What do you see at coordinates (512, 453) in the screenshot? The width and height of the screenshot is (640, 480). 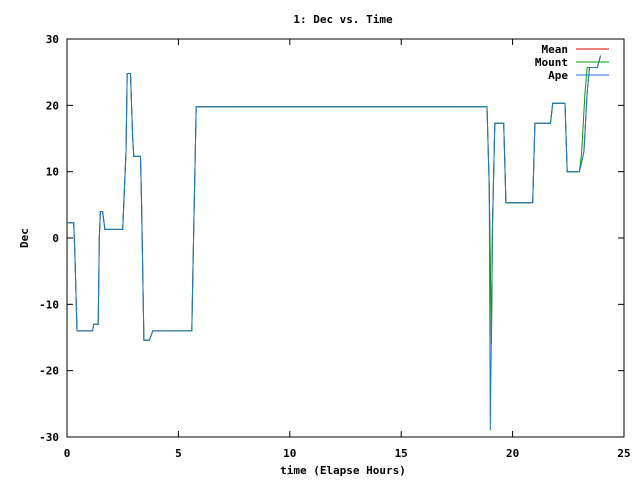 I see `x-tick-label: 20` at bounding box center [512, 453].